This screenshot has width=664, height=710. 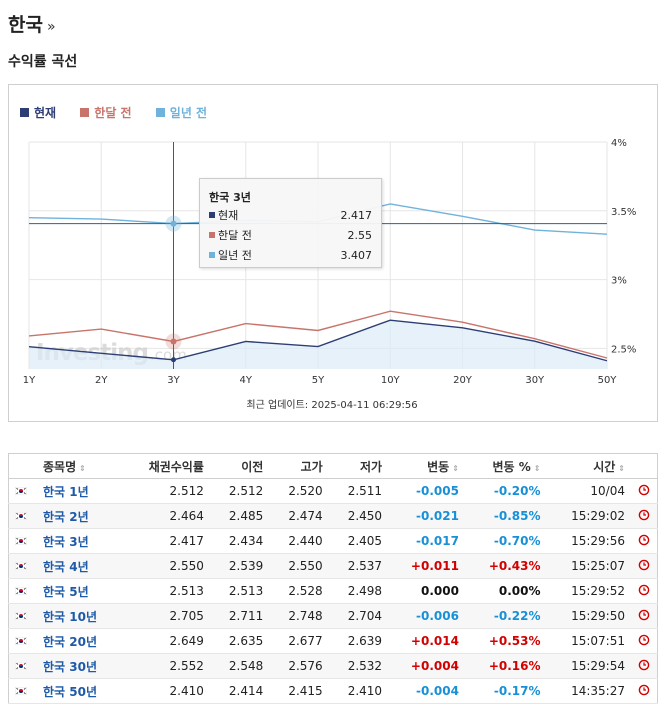 What do you see at coordinates (239, 516) in the screenshot?
I see `cell-prev: 2.485` at bounding box center [239, 516].